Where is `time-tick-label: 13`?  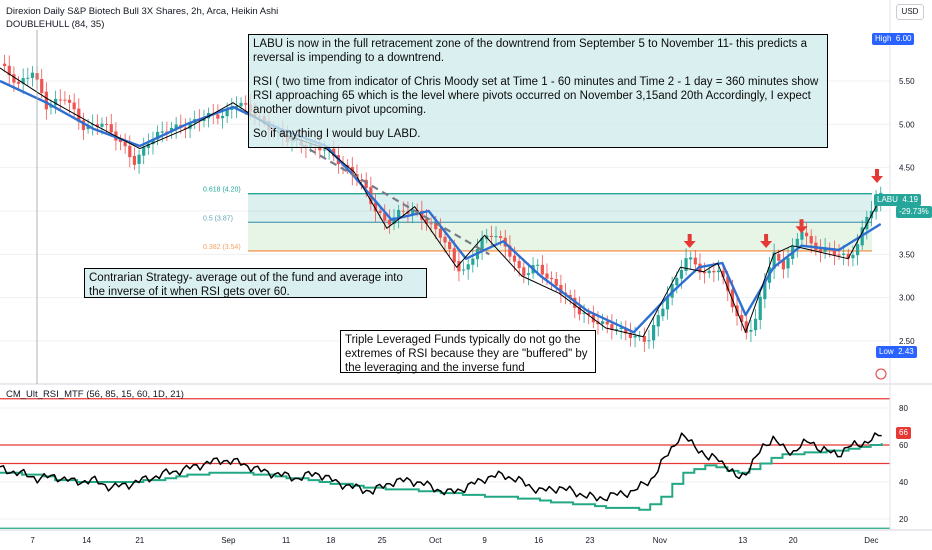
time-tick-label: 13 is located at coordinates (742, 540).